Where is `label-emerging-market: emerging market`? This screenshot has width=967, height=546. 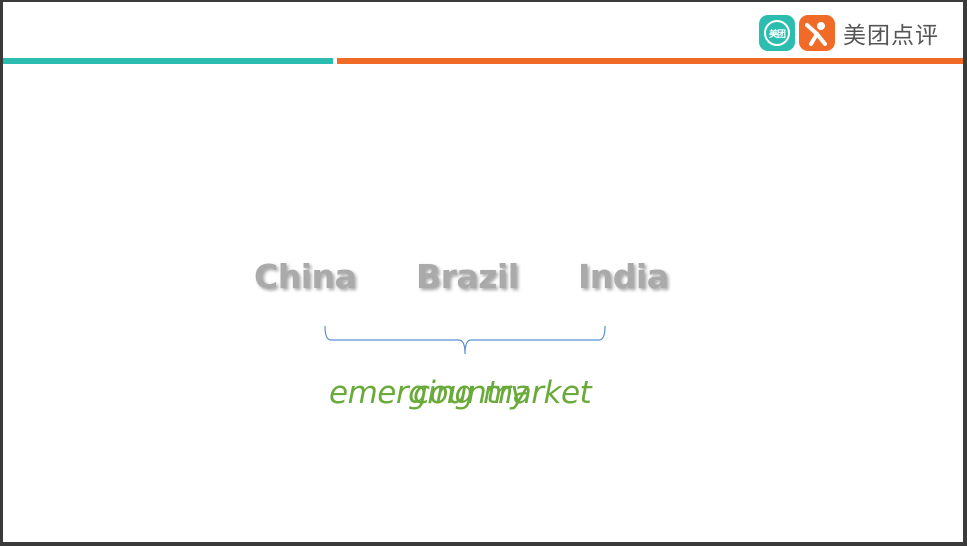 label-emerging-market: emerging market is located at coordinates (460, 393).